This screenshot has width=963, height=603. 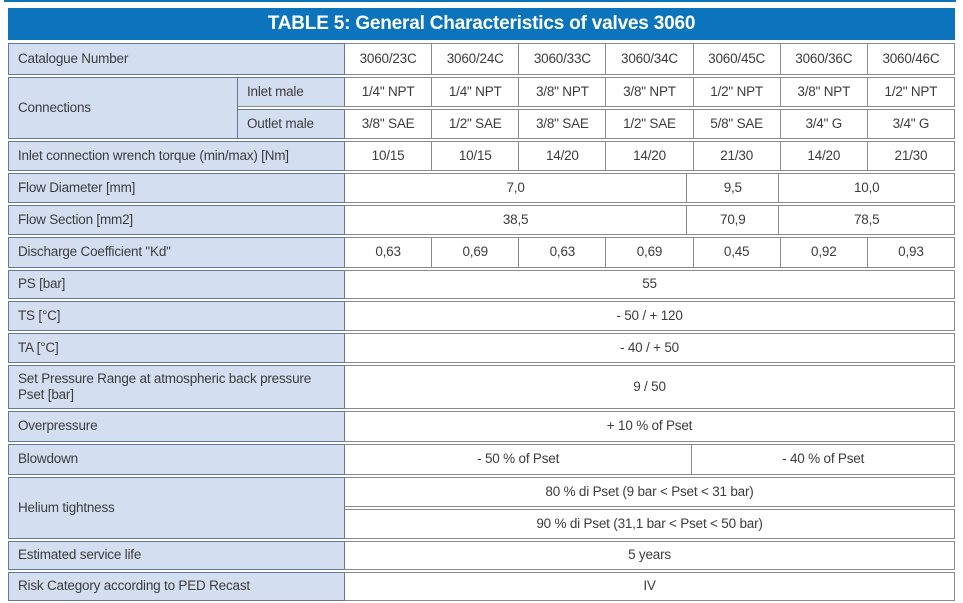 What do you see at coordinates (176, 555) in the screenshot?
I see `row-label: Estimated service life` at bounding box center [176, 555].